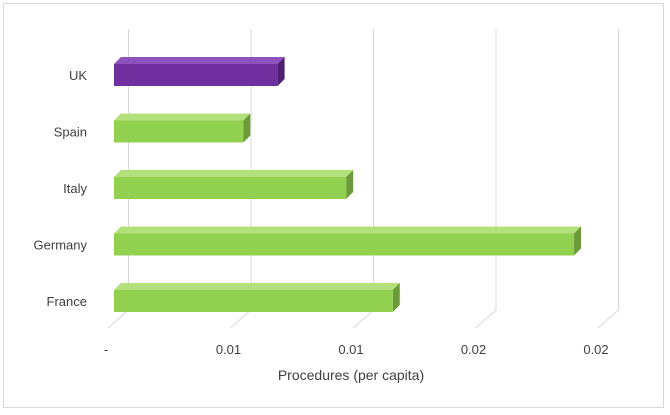  What do you see at coordinates (61, 245) in the screenshot?
I see `category-label-germany: Germany` at bounding box center [61, 245].